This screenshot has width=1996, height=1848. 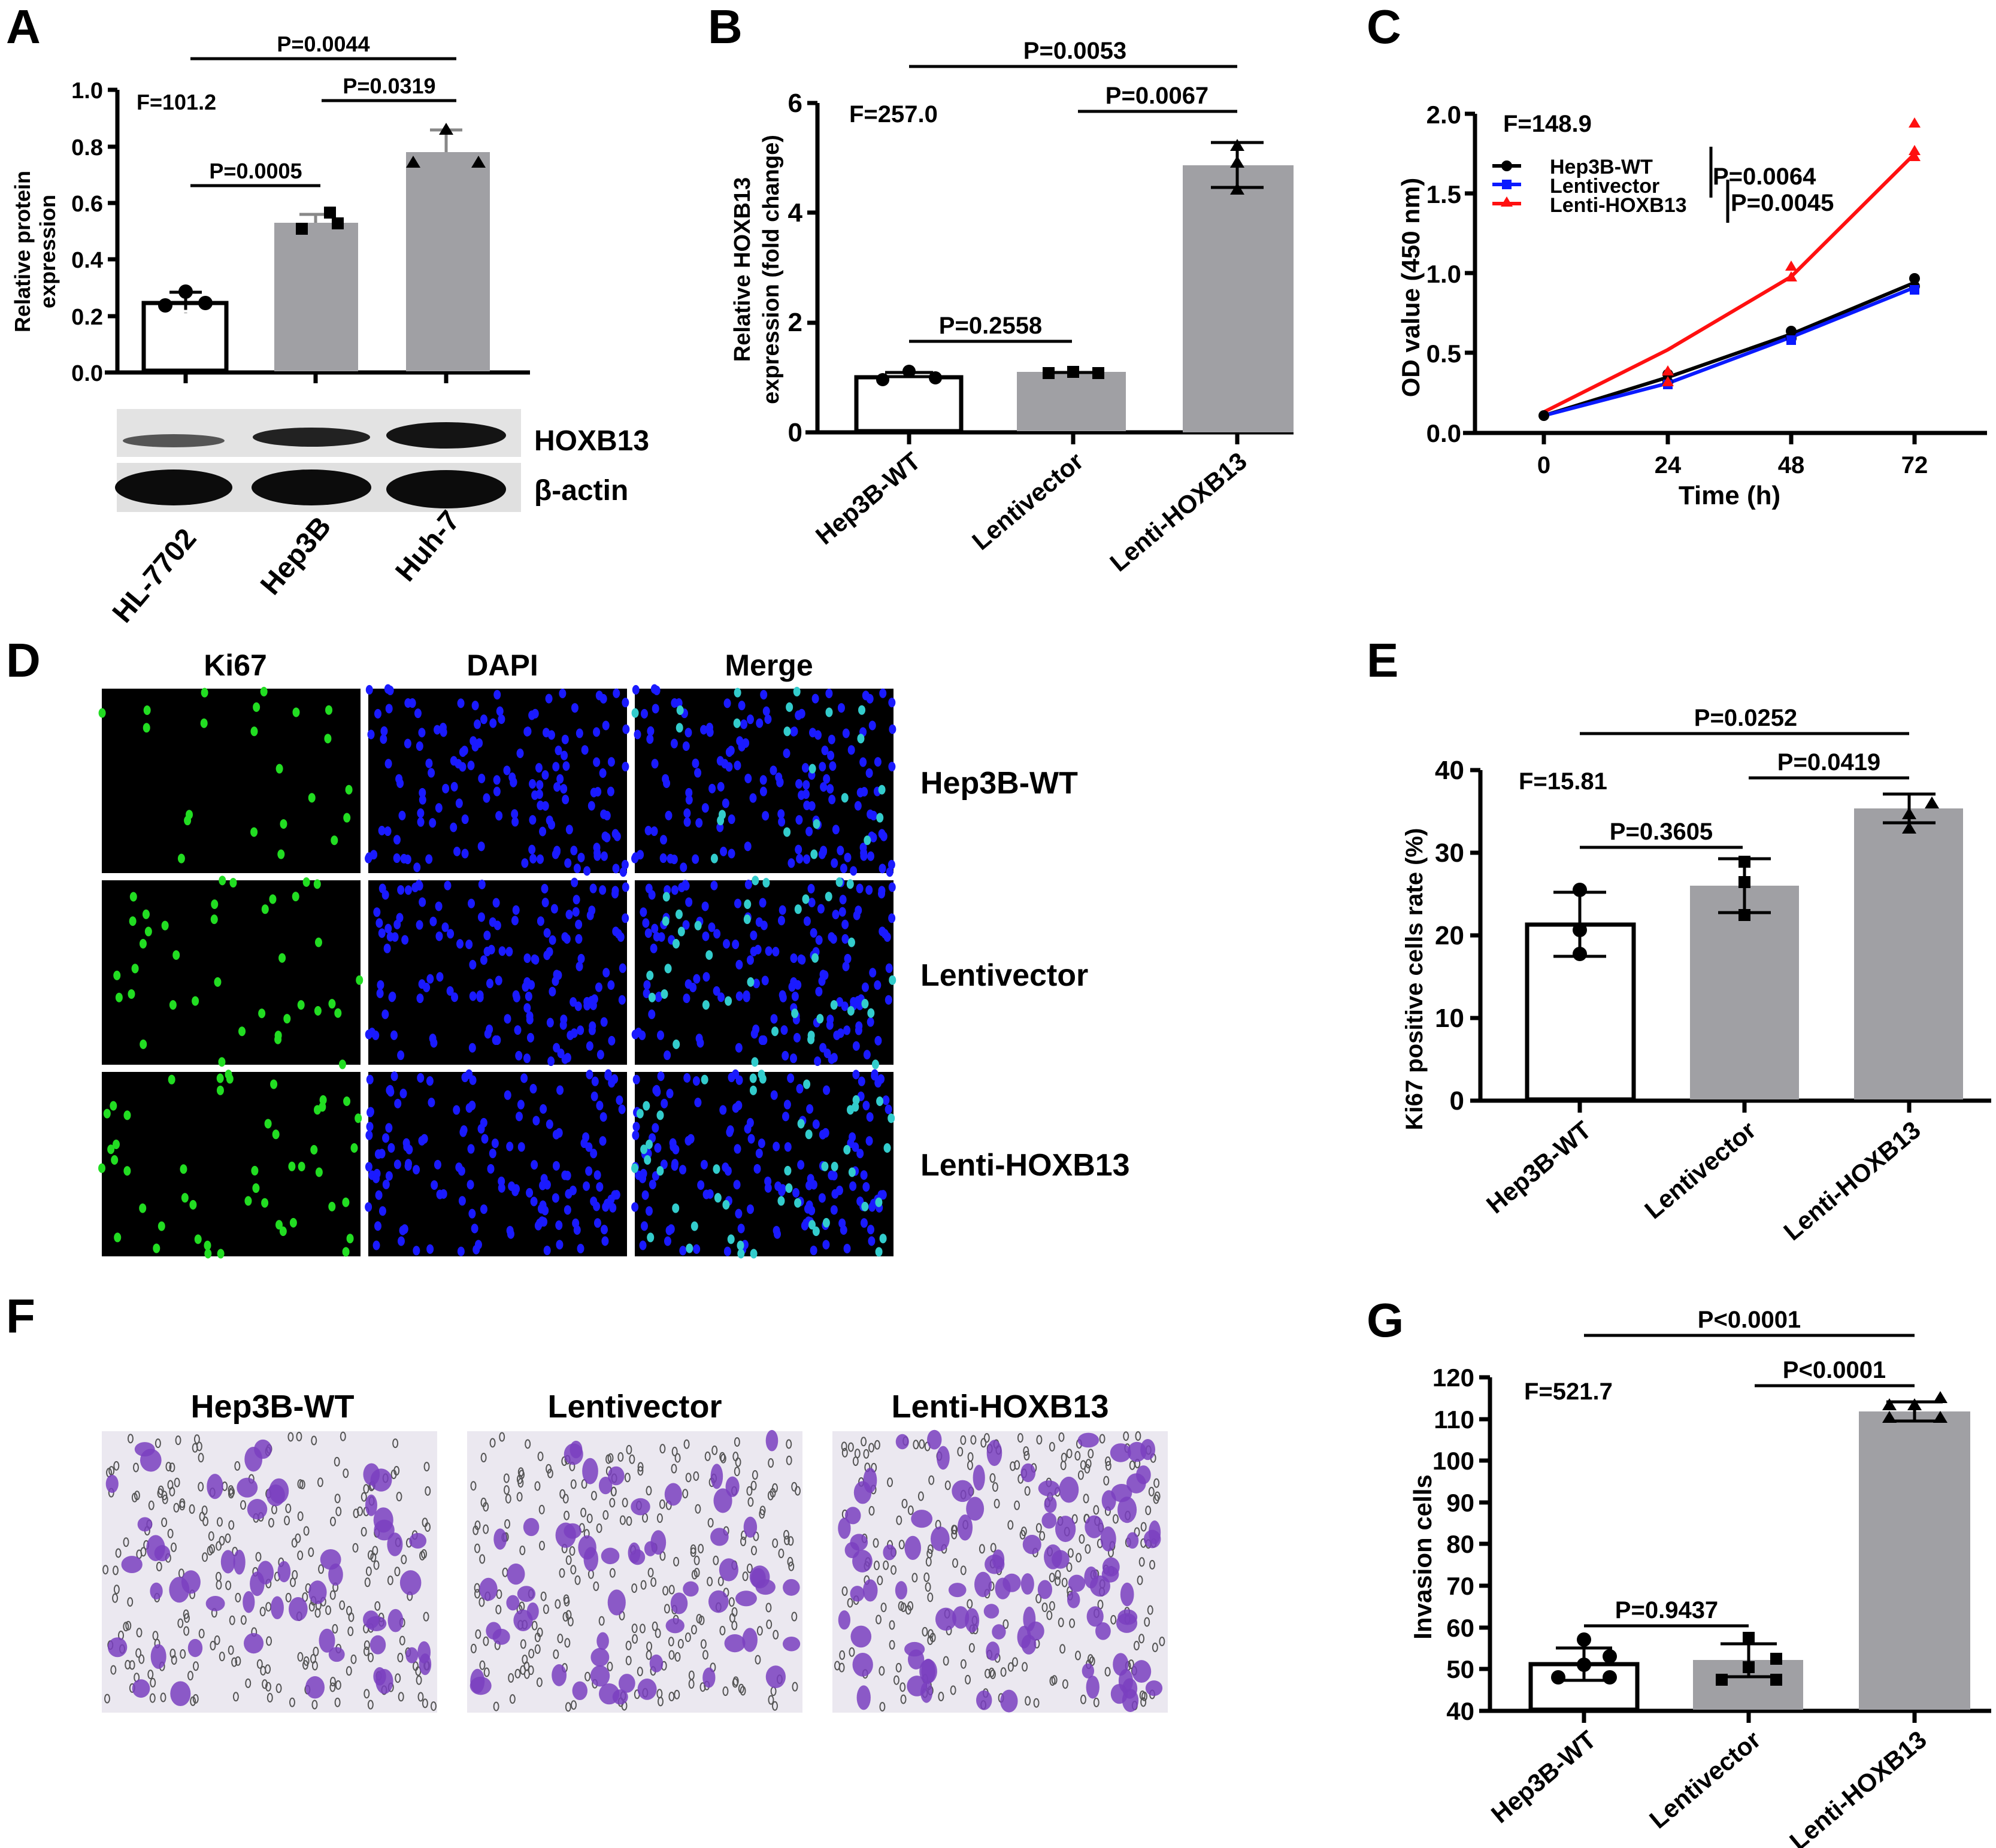 I want to click on data-points-a, so click(x=322, y=218).